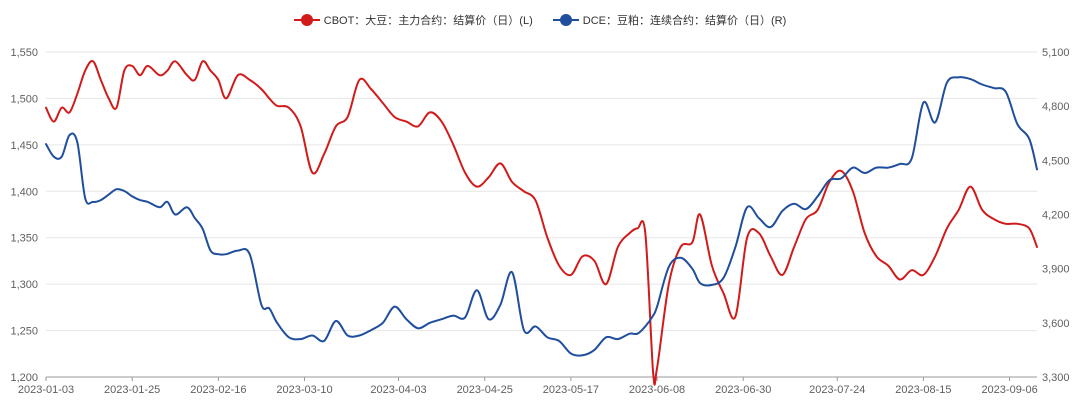 This screenshot has height=403, width=1080. What do you see at coordinates (24, 146) in the screenshot?
I see `y-left-tick-label: 1,450` at bounding box center [24, 146].